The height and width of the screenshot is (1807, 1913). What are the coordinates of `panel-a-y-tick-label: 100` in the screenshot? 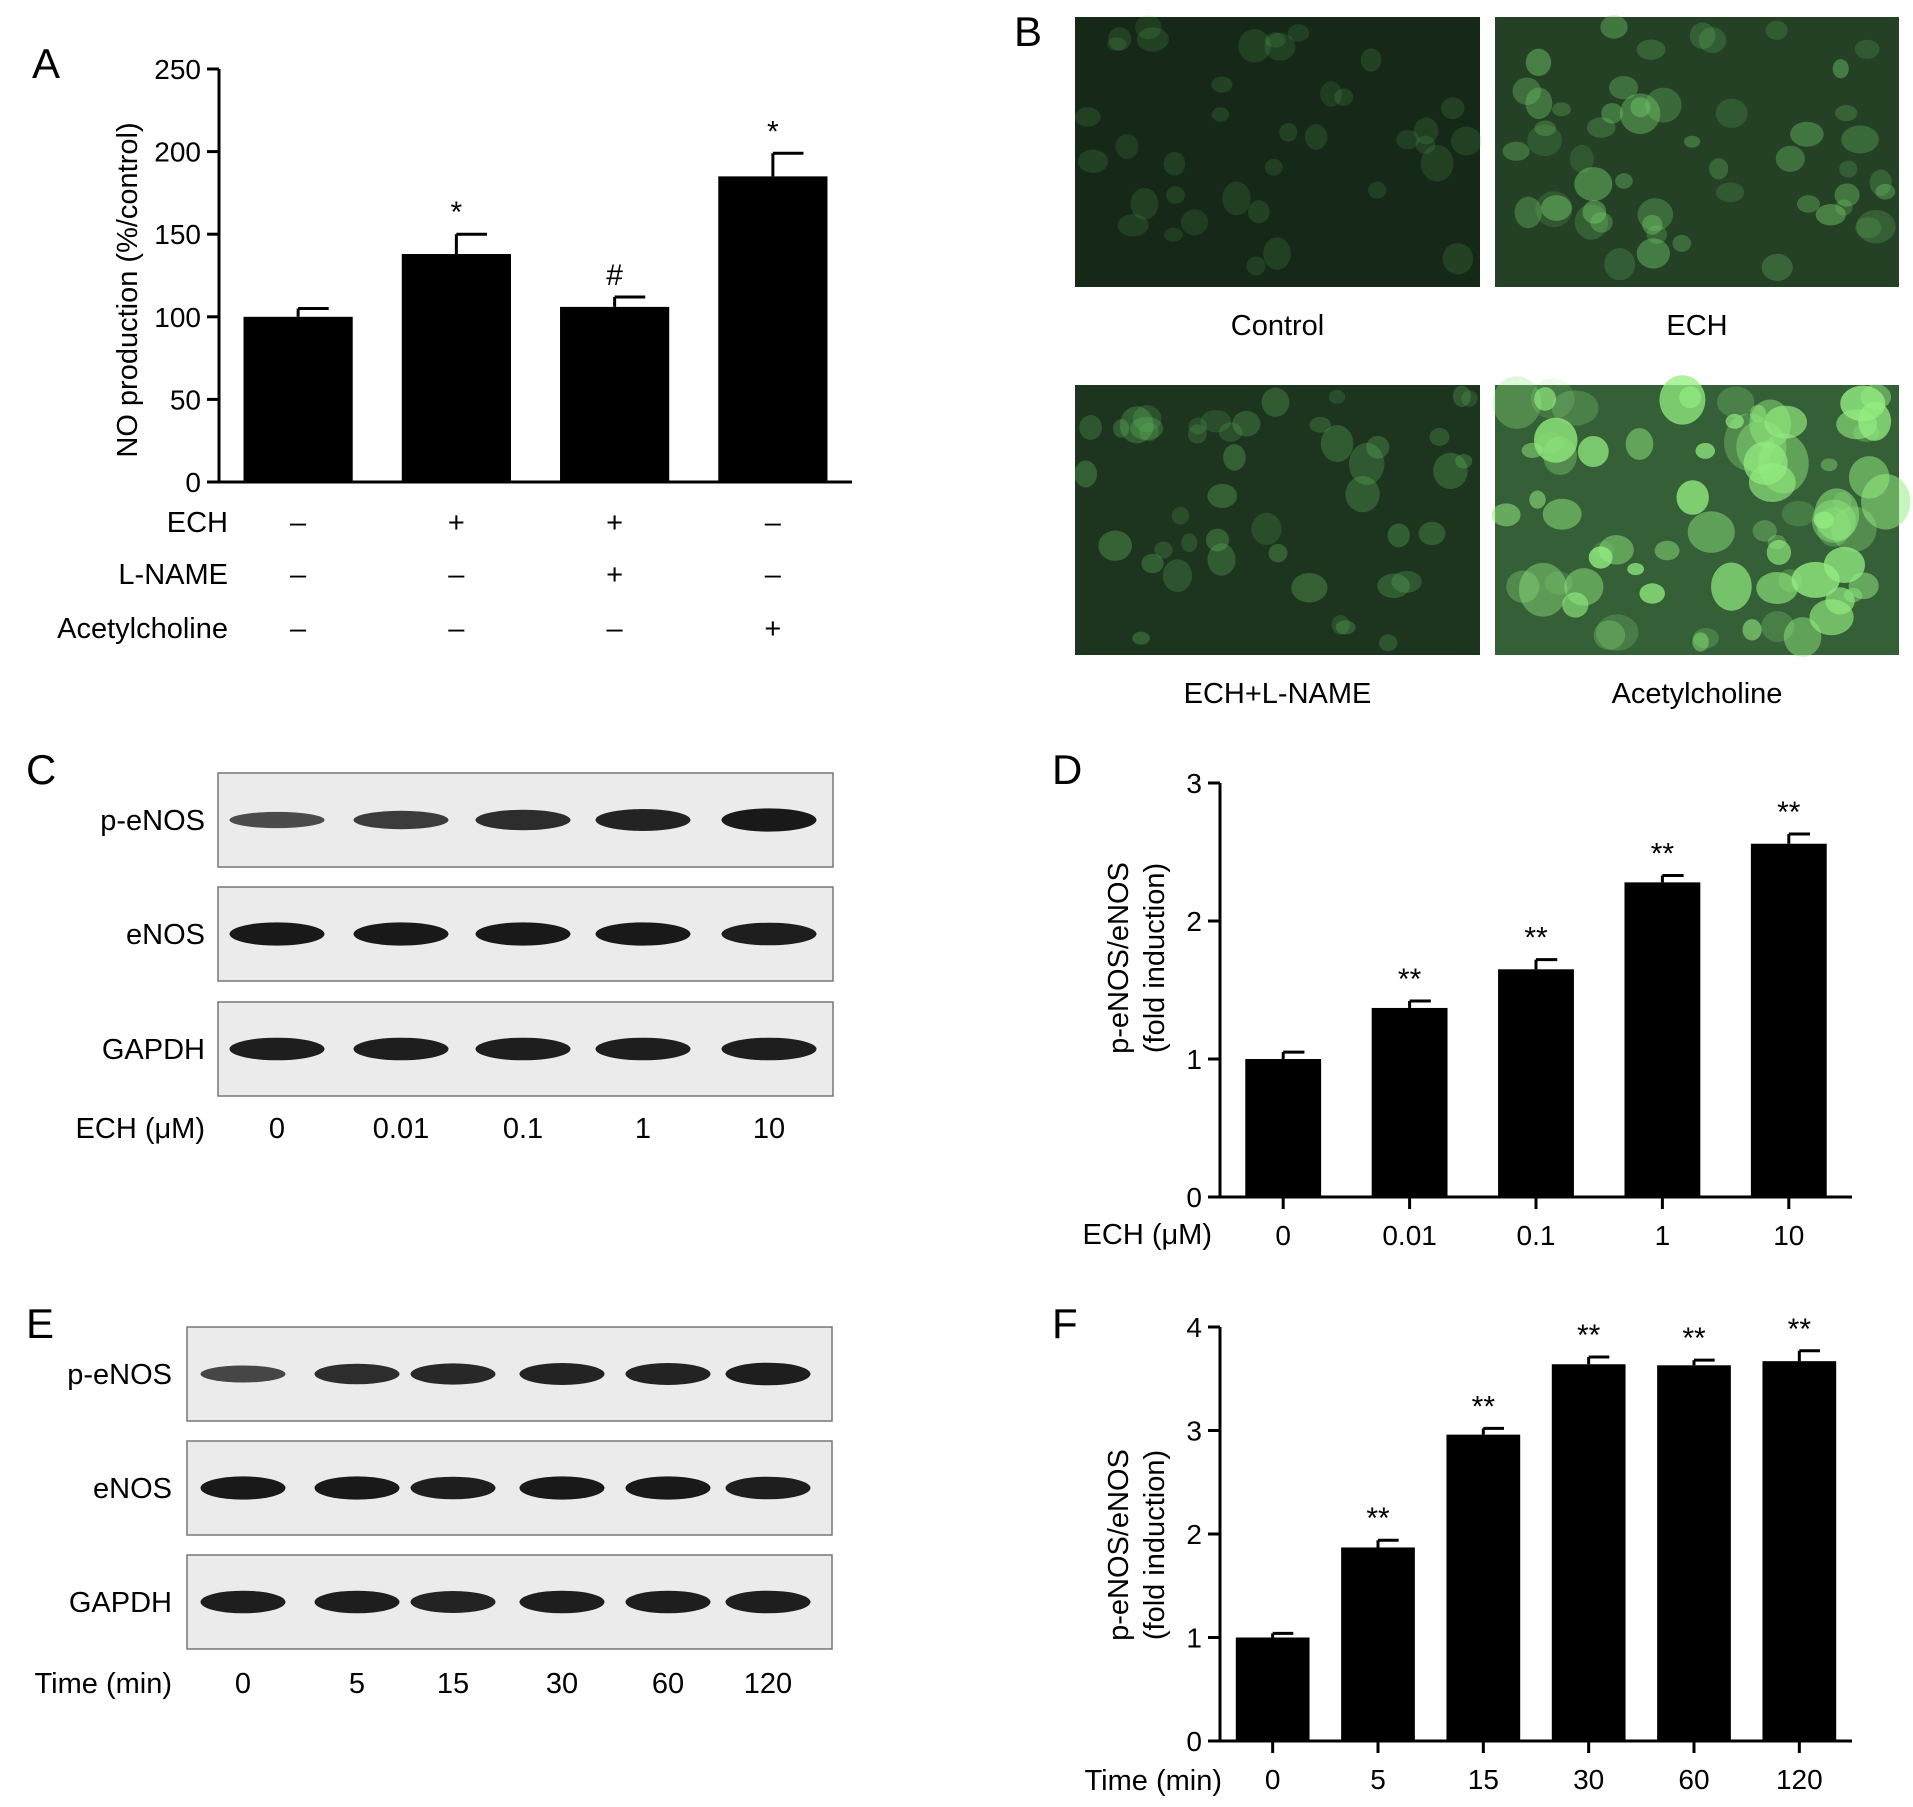 It's located at (177, 317).